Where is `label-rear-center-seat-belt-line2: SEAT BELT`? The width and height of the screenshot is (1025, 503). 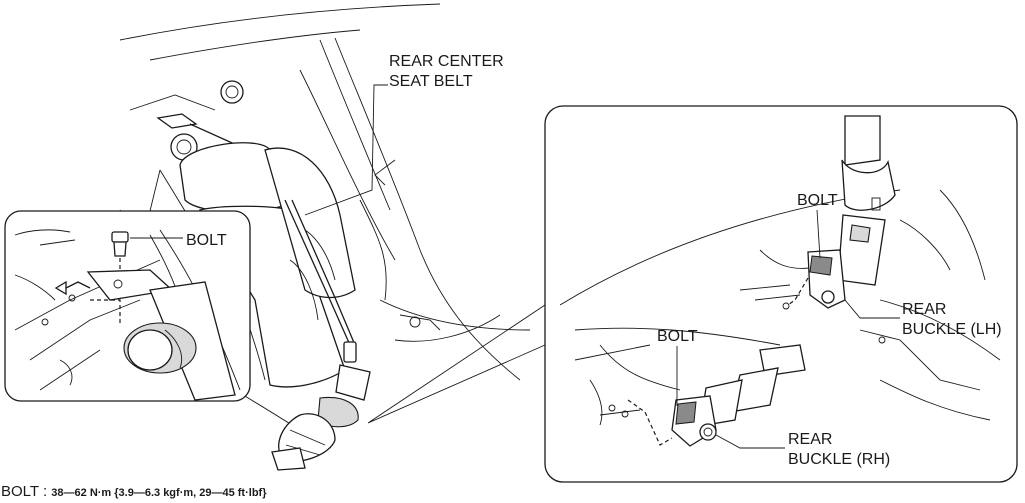 label-rear-center-seat-belt-line2: SEAT BELT is located at coordinates (431, 81).